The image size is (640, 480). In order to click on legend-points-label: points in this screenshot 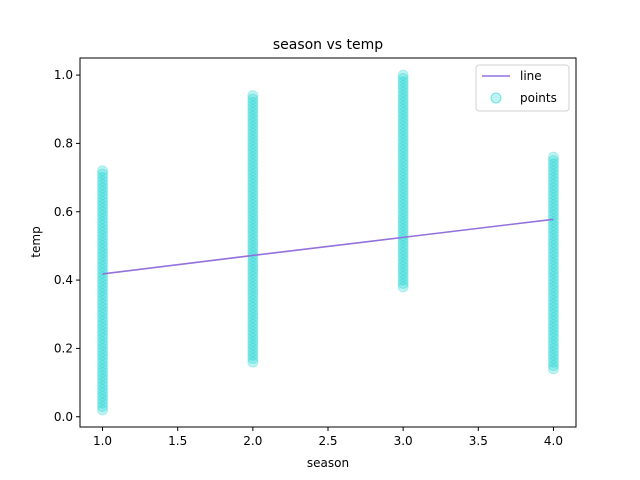, I will do `click(538, 98)`.